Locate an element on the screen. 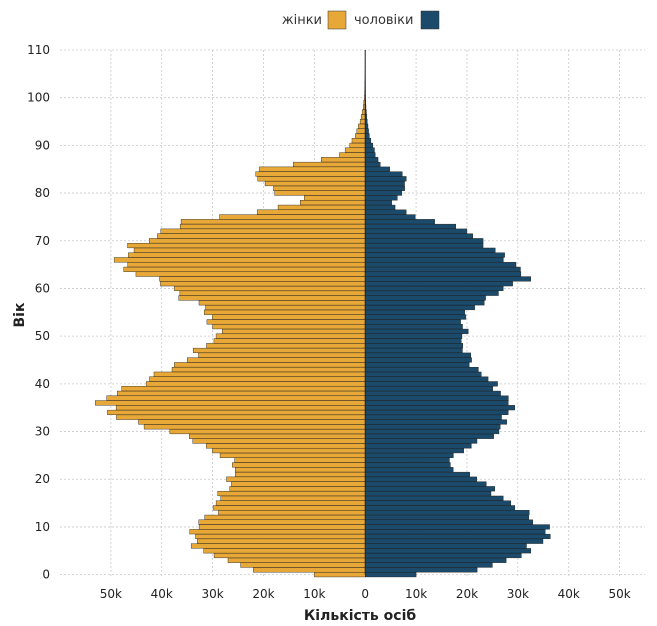 The image size is (657, 626). y-tick-label: 60 is located at coordinates (42, 288).